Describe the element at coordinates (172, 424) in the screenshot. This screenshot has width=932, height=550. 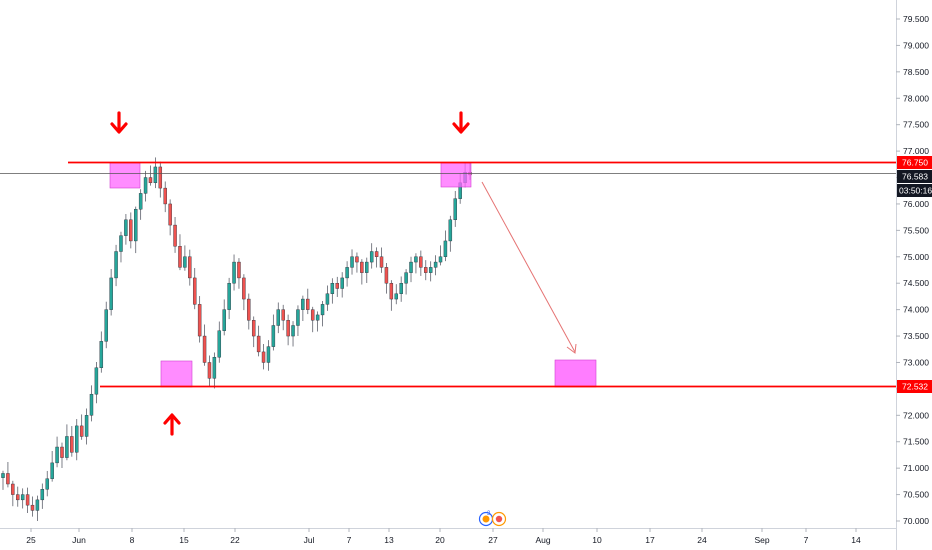
I see `arrow-up-icon` at that location.